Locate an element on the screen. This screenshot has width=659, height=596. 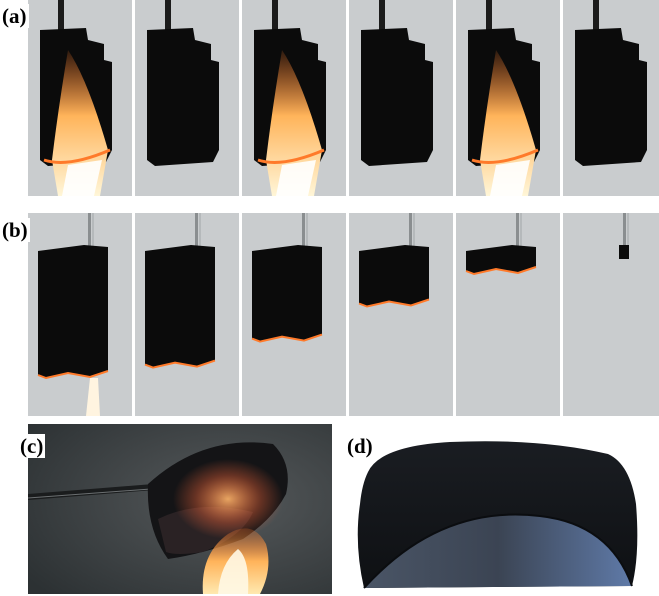
photo-c-curved-sheet-in-flame is located at coordinates (180, 509).